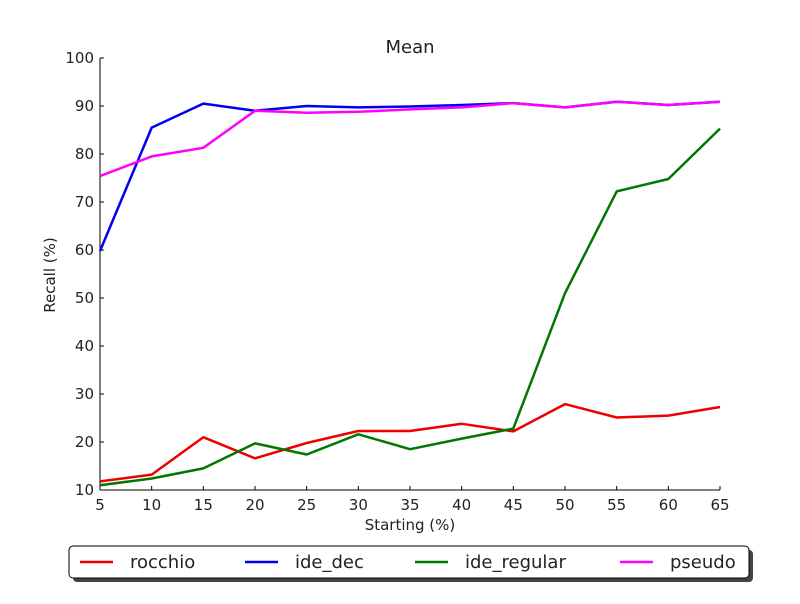  I want to click on y-tick-label: 20, so click(84, 442).